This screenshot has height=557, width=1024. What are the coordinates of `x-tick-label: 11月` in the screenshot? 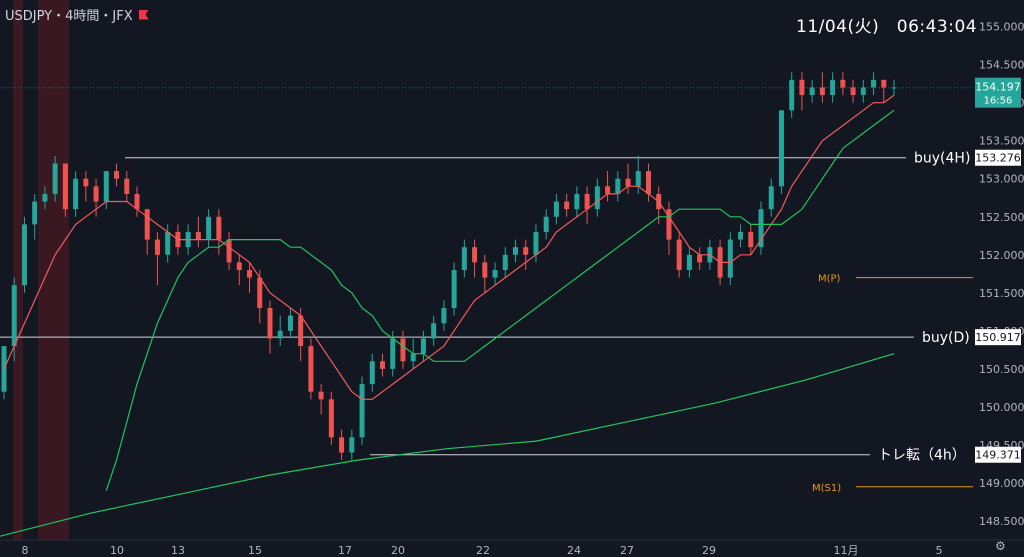 It's located at (846, 550).